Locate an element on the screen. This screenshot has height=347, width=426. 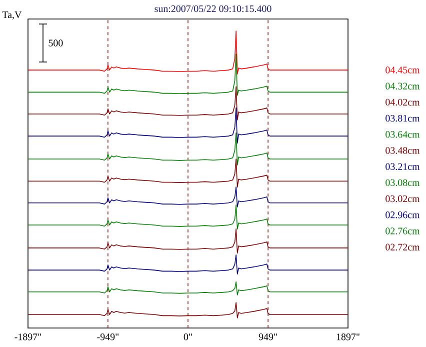
x-tick-label: 0" is located at coordinates (188, 337).